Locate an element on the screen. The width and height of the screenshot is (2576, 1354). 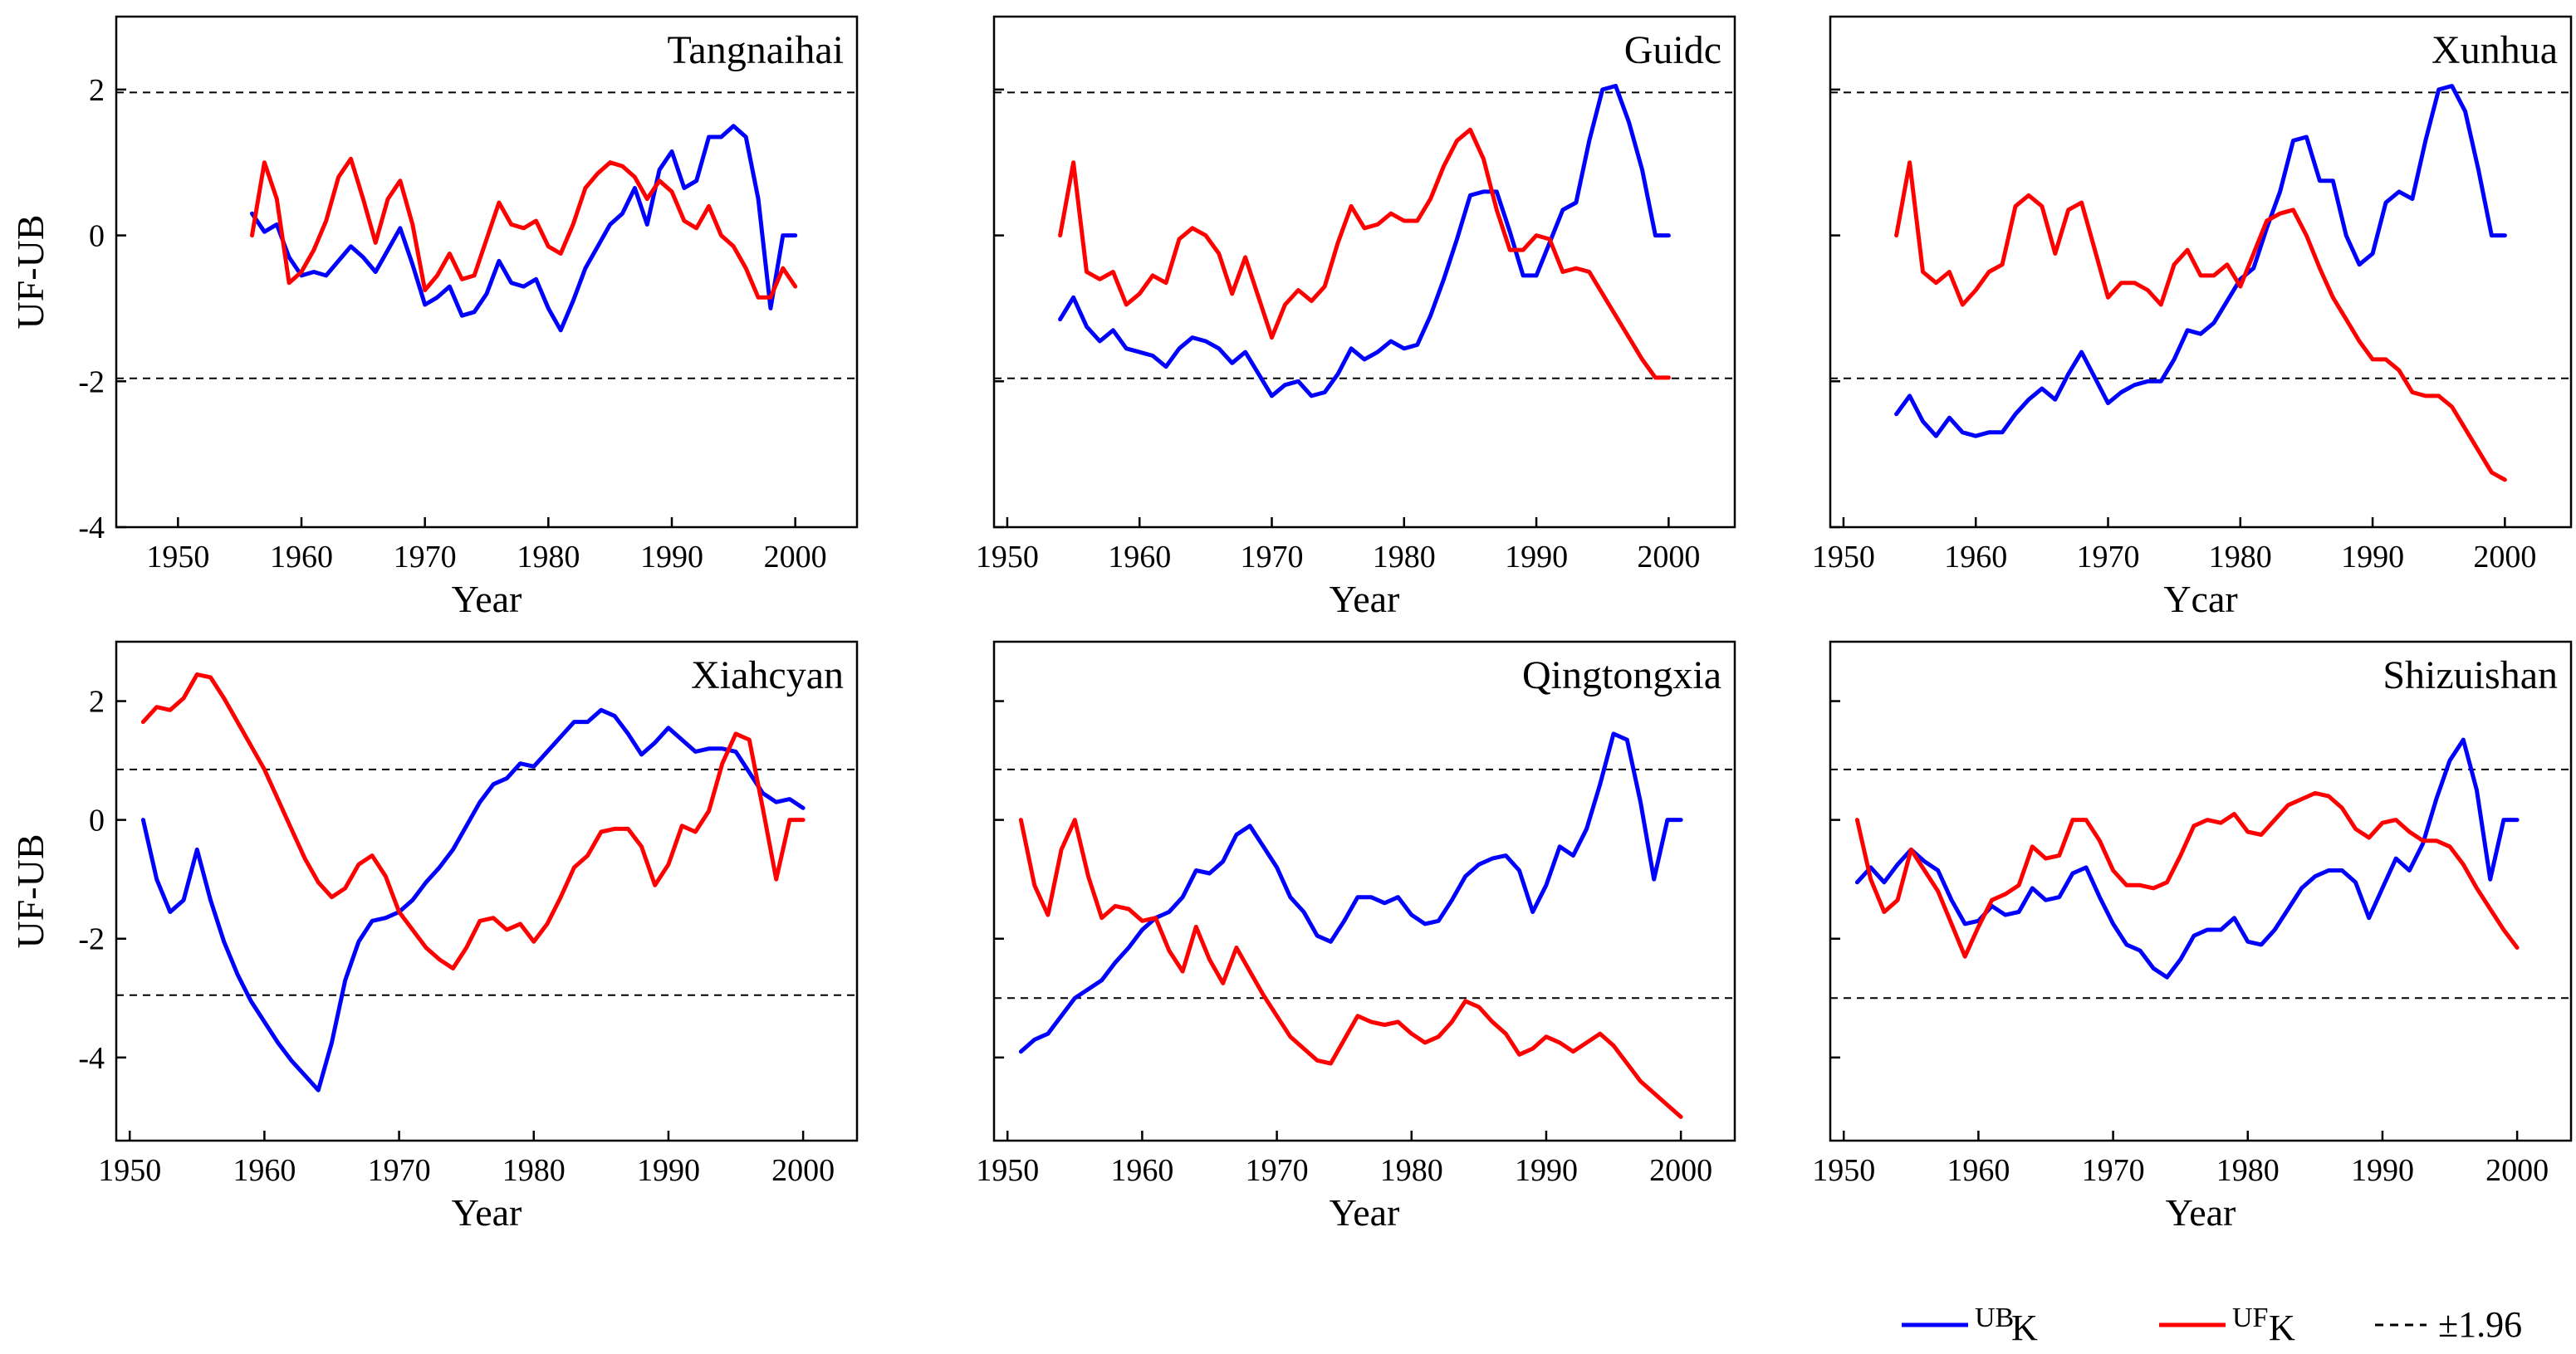
legend-label-prefix: UB is located at coordinates (1994, 1318).